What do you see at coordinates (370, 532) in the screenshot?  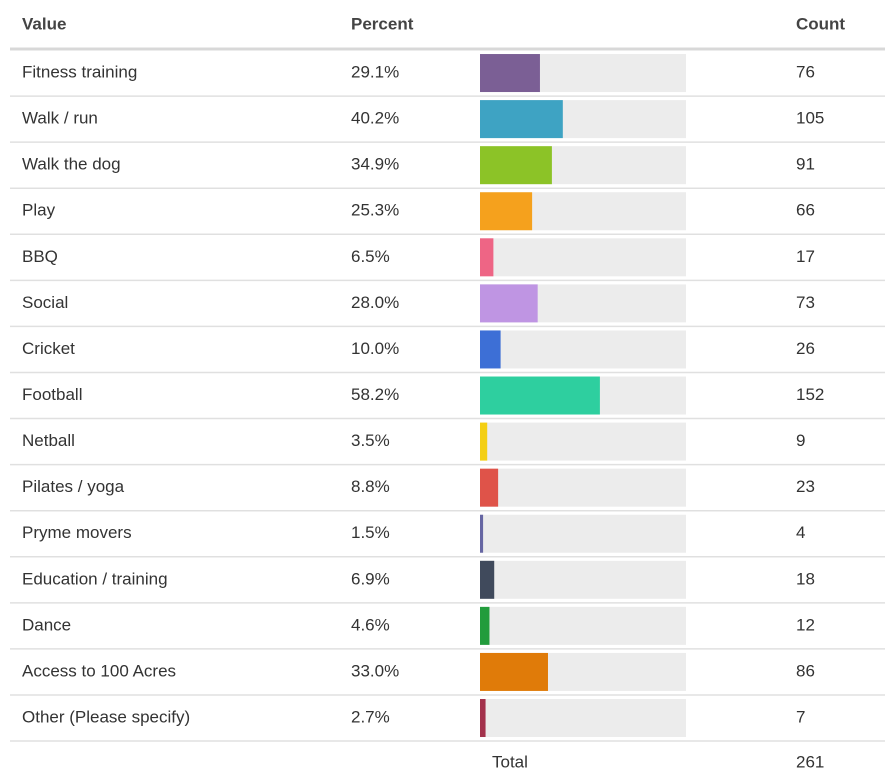 I see `row-percent: 1.5%` at bounding box center [370, 532].